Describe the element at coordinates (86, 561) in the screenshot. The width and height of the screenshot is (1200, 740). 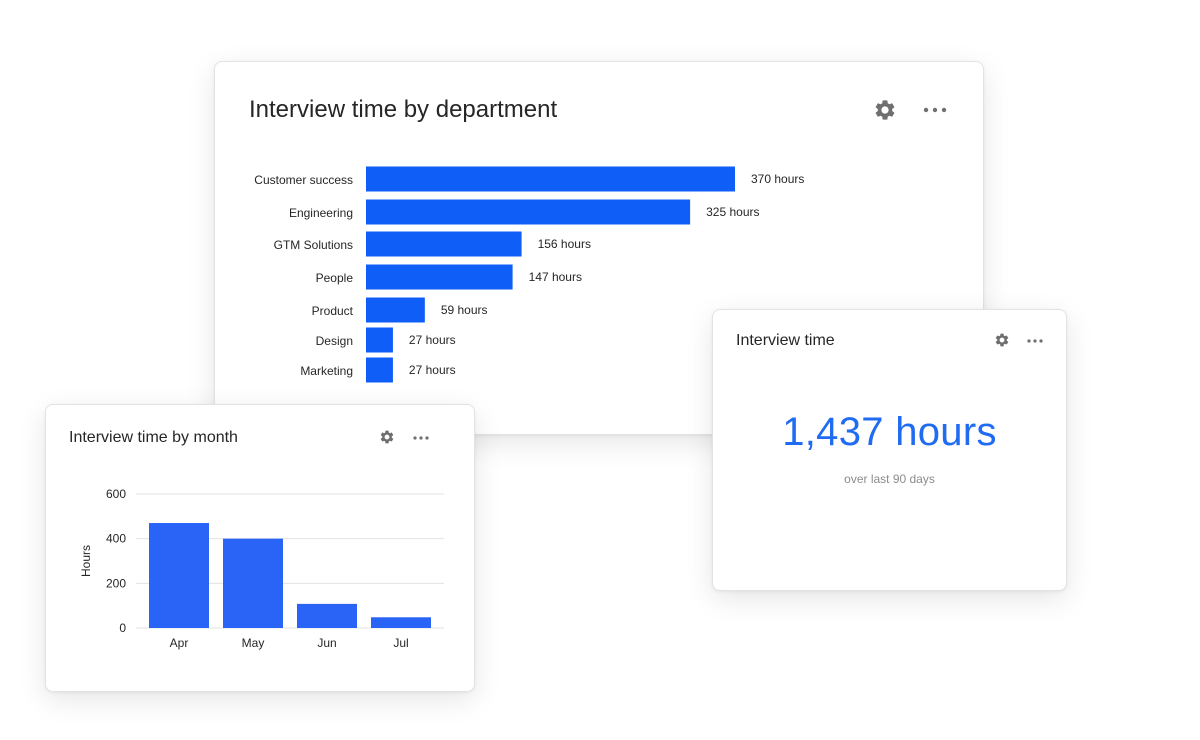
I see `y-axis-label: Hours` at that location.